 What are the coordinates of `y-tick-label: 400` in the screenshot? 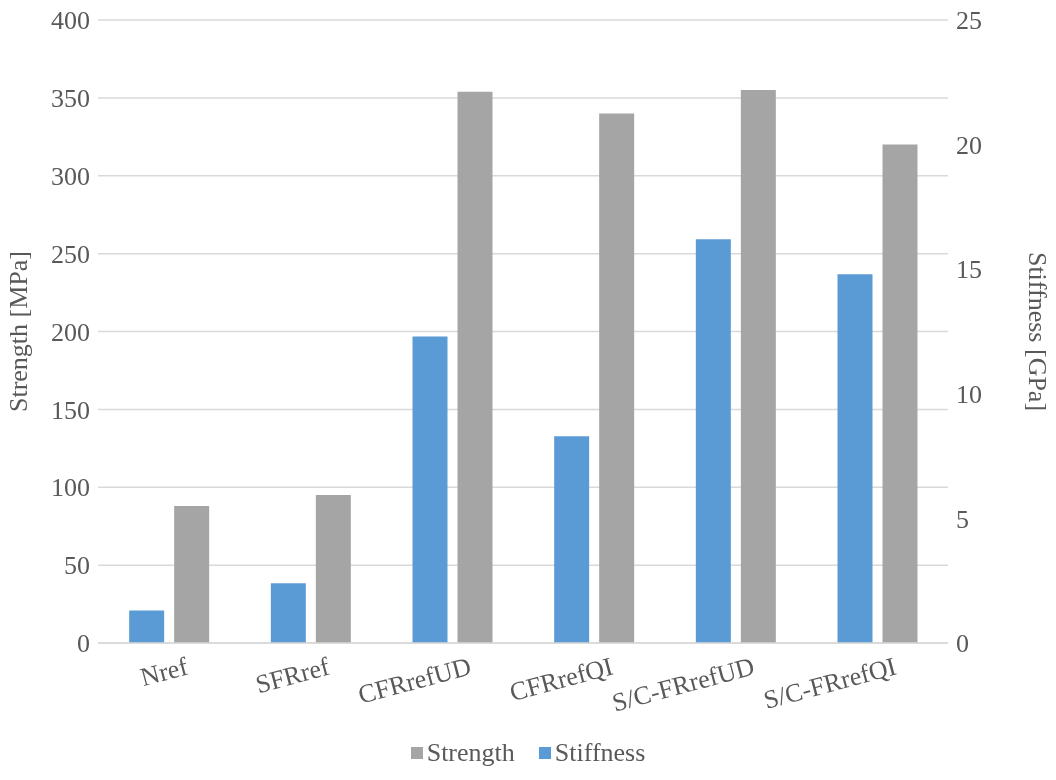 It's located at (70, 21).